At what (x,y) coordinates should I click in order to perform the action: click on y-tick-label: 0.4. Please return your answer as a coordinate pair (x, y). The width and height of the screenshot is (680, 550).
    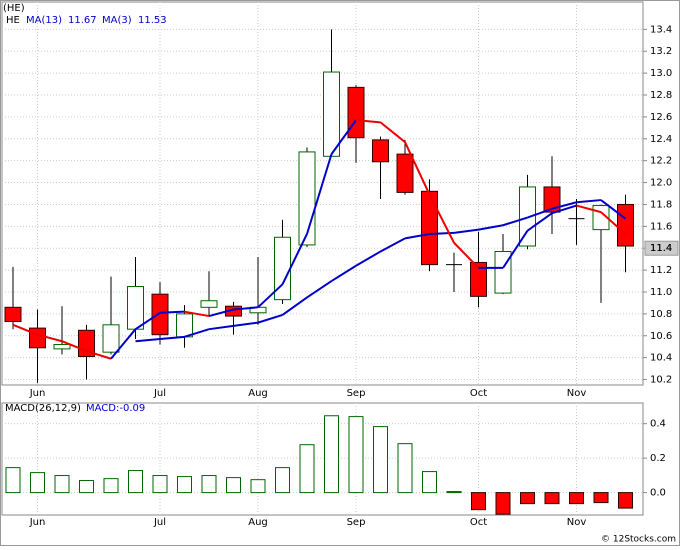
    Looking at the image, I should click on (658, 424).